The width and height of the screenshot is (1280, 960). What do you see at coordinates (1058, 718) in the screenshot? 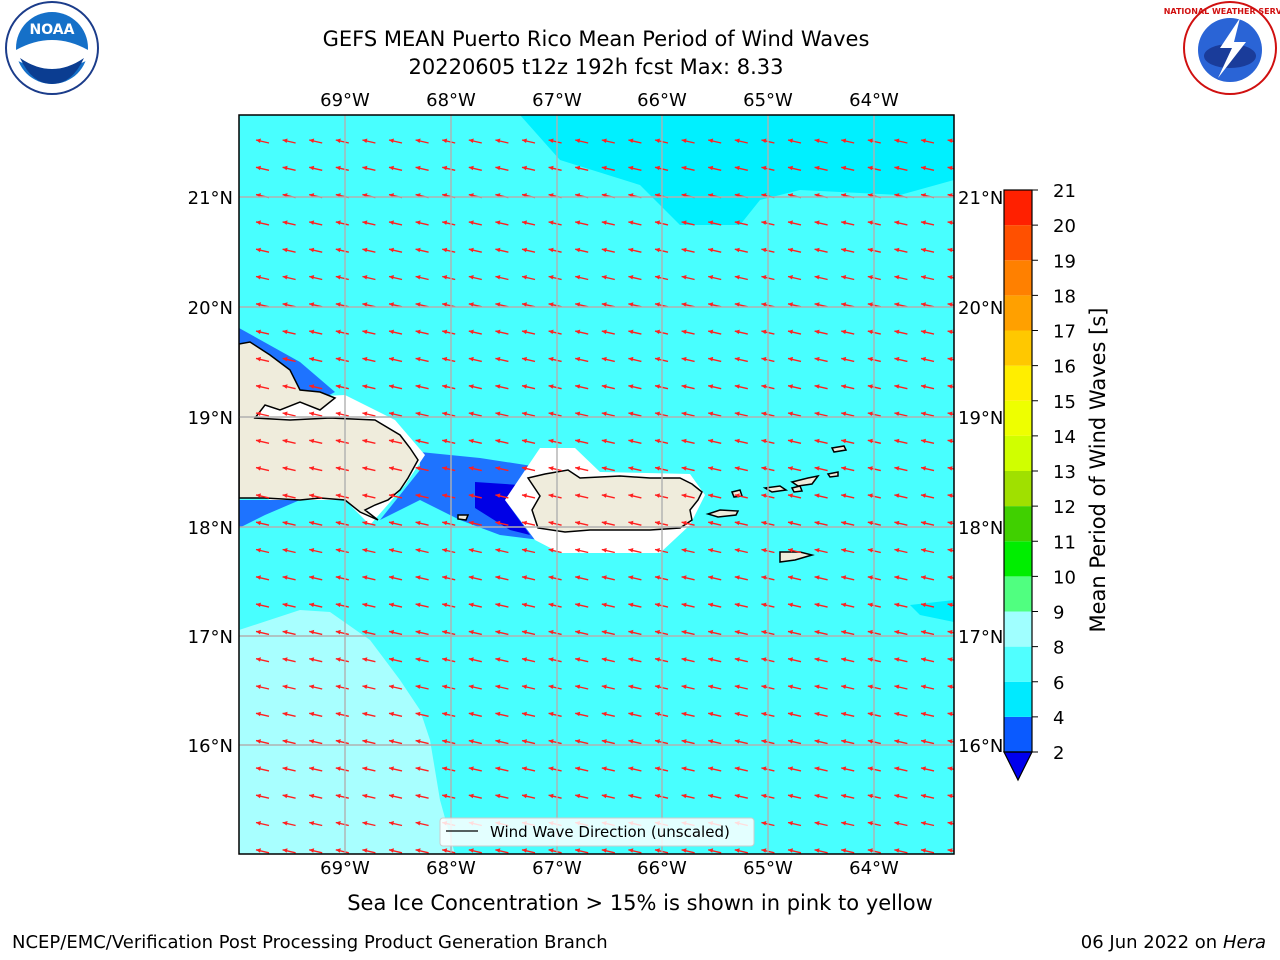
I see `colorbar-tick-label: 4` at bounding box center [1058, 718].